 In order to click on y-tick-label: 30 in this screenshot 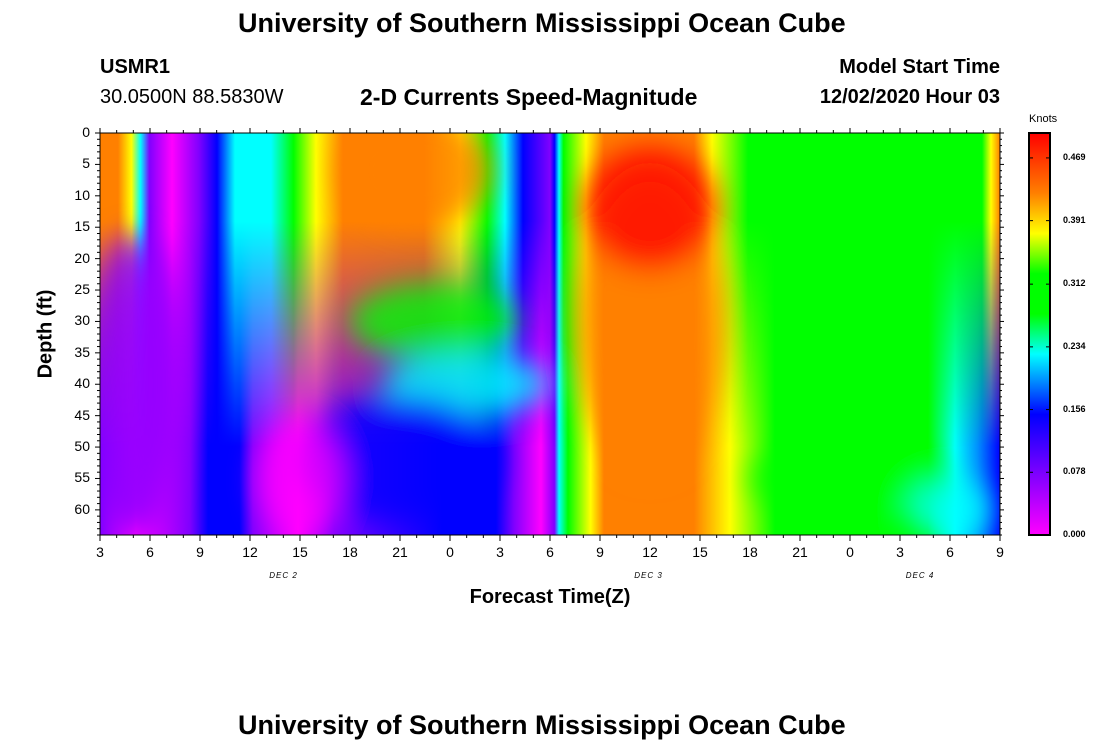, I will do `click(82, 320)`.